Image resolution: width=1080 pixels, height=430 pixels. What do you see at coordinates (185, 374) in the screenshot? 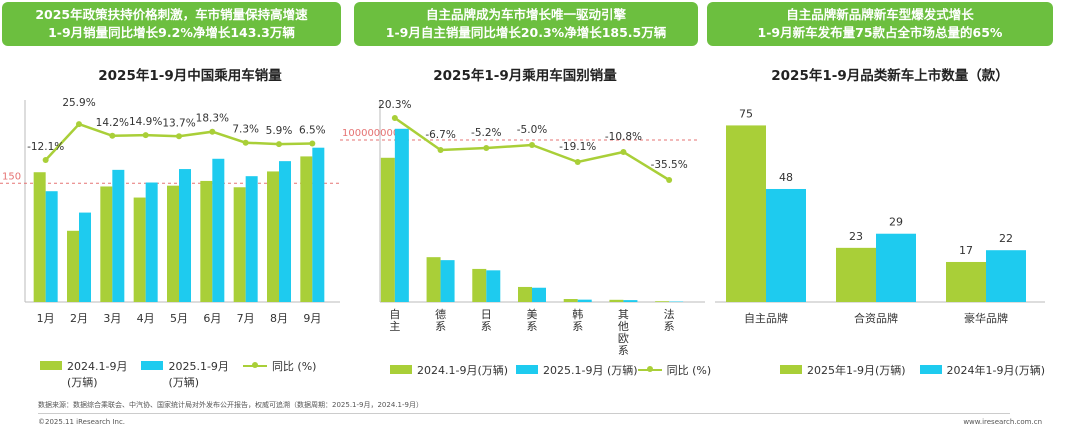
I see `legend1-item-2025: 2025.1-9月 (万辆)` at bounding box center [185, 374].